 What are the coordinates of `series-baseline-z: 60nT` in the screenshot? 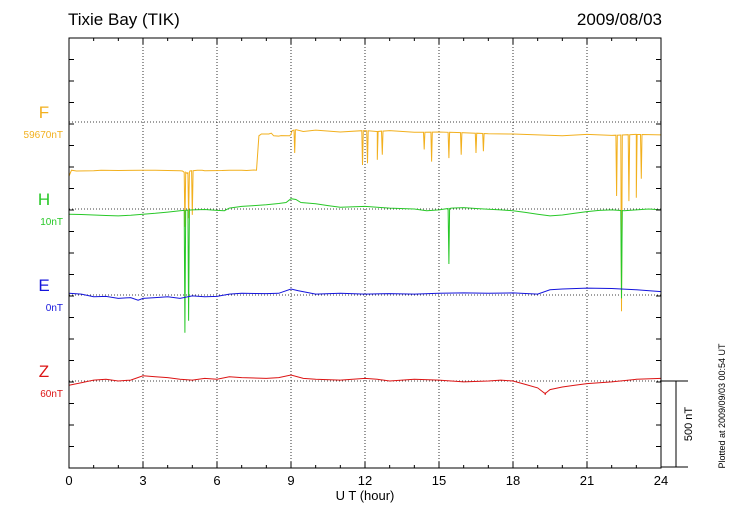 It's located at (51, 394).